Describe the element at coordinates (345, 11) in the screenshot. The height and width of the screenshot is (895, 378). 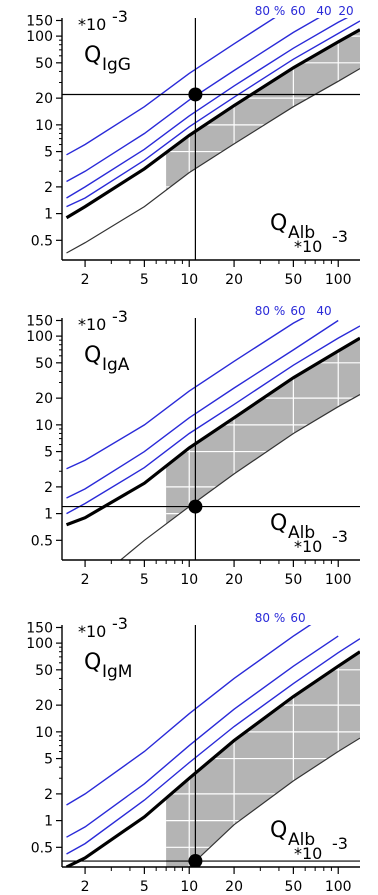
I see `fraction-line-label: 20` at that location.